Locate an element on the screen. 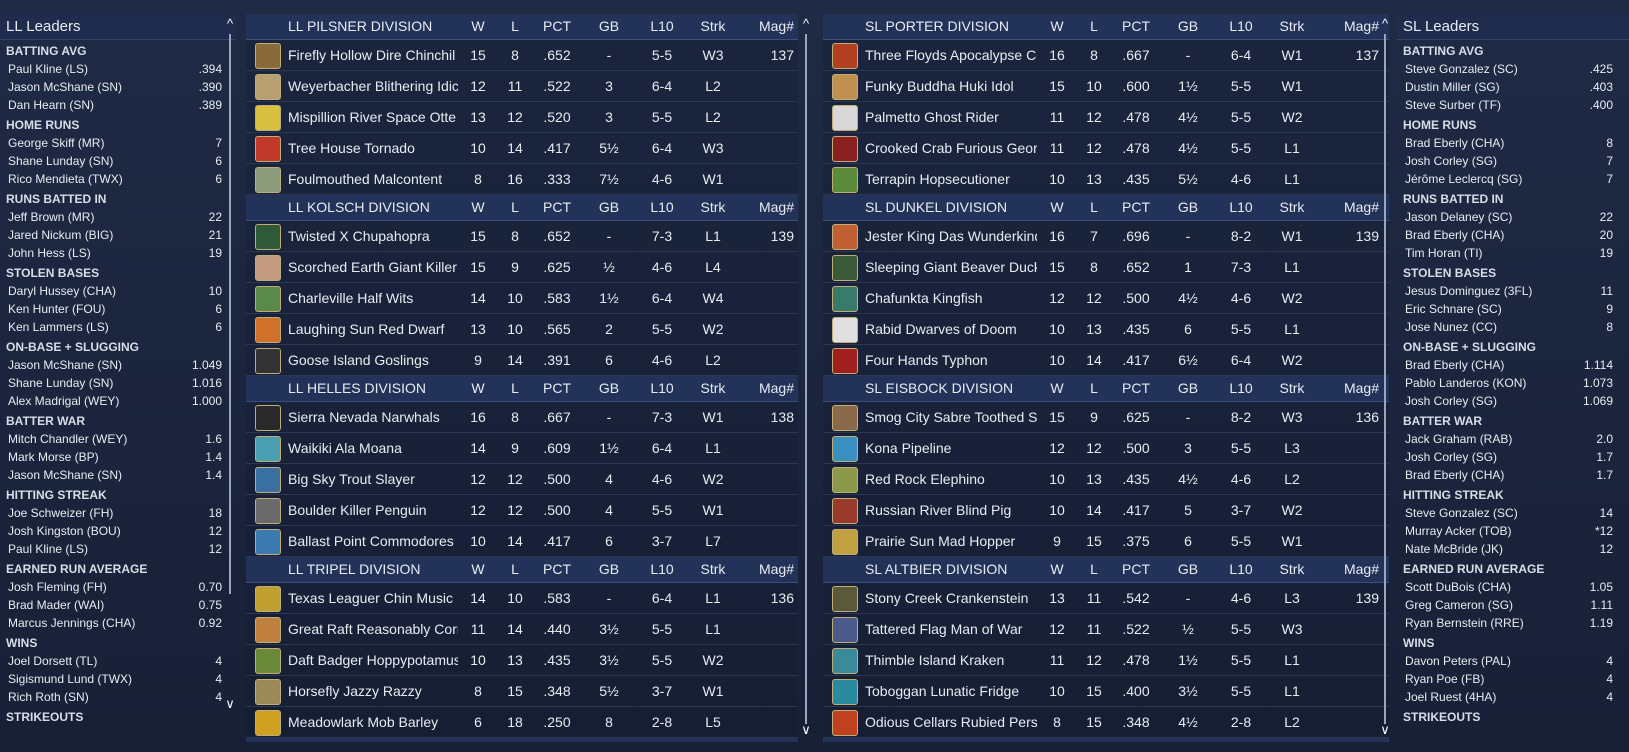 This screenshot has height=752, width=1629. team-row: Foulmouthed Malcontent 8 16 .333 7½ 4-6 W1 is located at coordinates (522, 179).